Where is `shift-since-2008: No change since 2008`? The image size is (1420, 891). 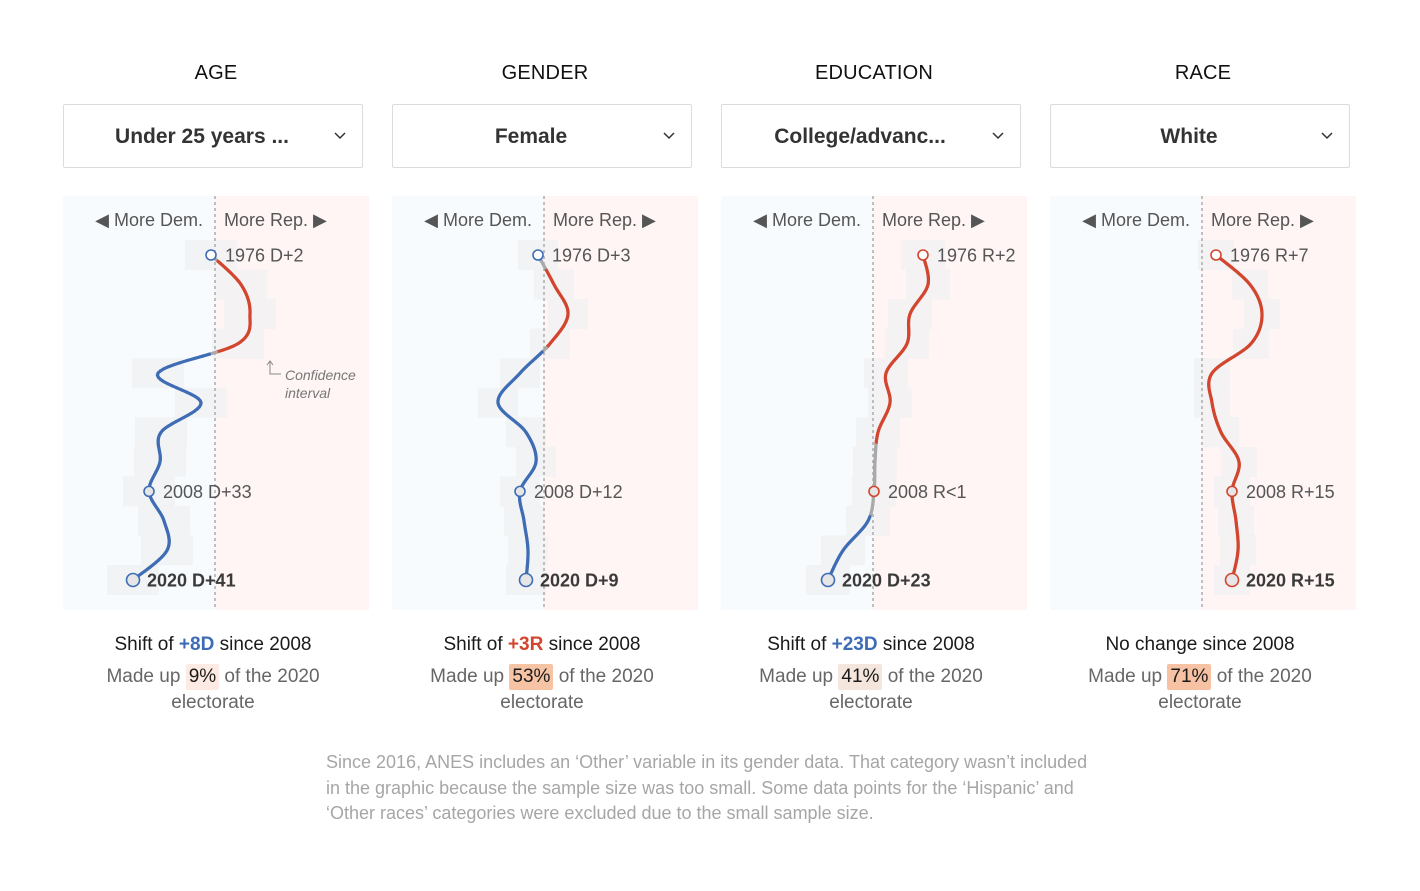 shift-since-2008: No change since 2008 is located at coordinates (1200, 645).